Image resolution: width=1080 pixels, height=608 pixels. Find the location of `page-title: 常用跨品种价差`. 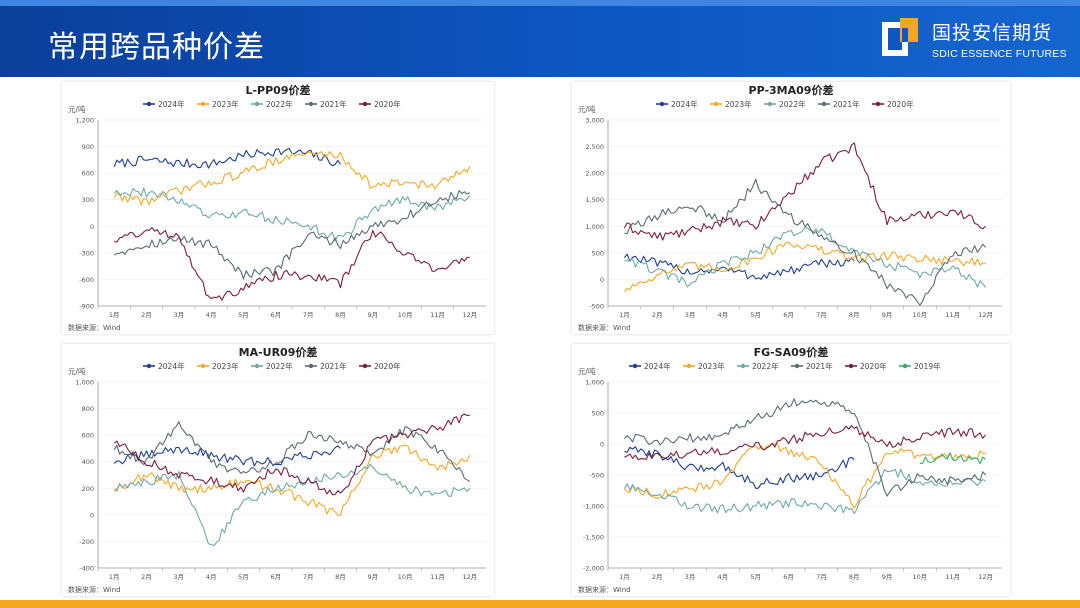

page-title: 常用跨品种价差 is located at coordinates (156, 47).